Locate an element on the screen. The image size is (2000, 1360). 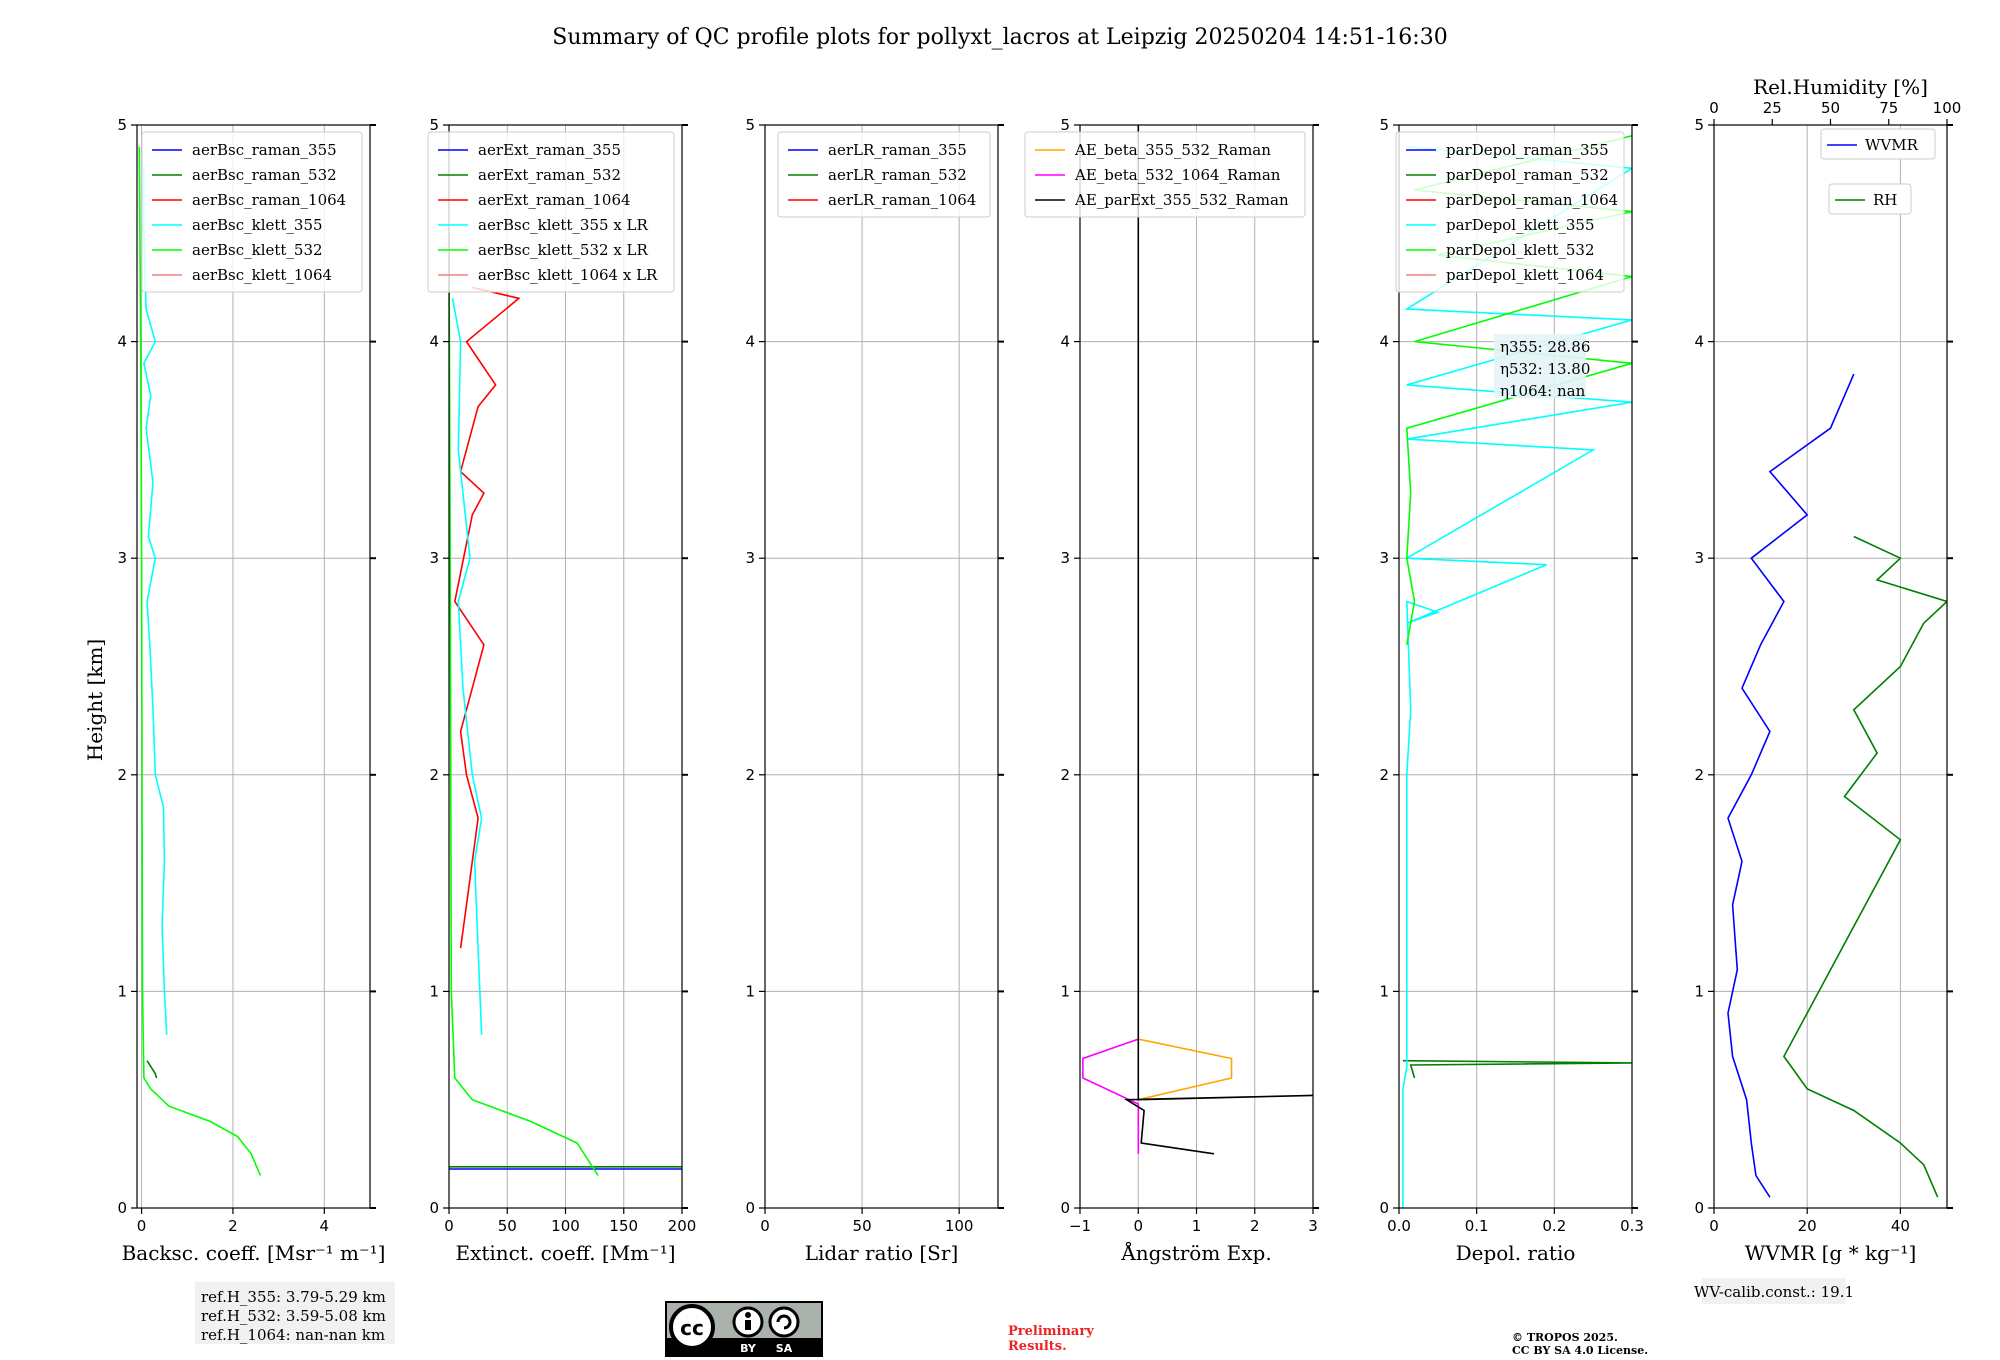
wv-calib-box: WV-calib.const.: 19.1 is located at coordinates (1774, 1291).